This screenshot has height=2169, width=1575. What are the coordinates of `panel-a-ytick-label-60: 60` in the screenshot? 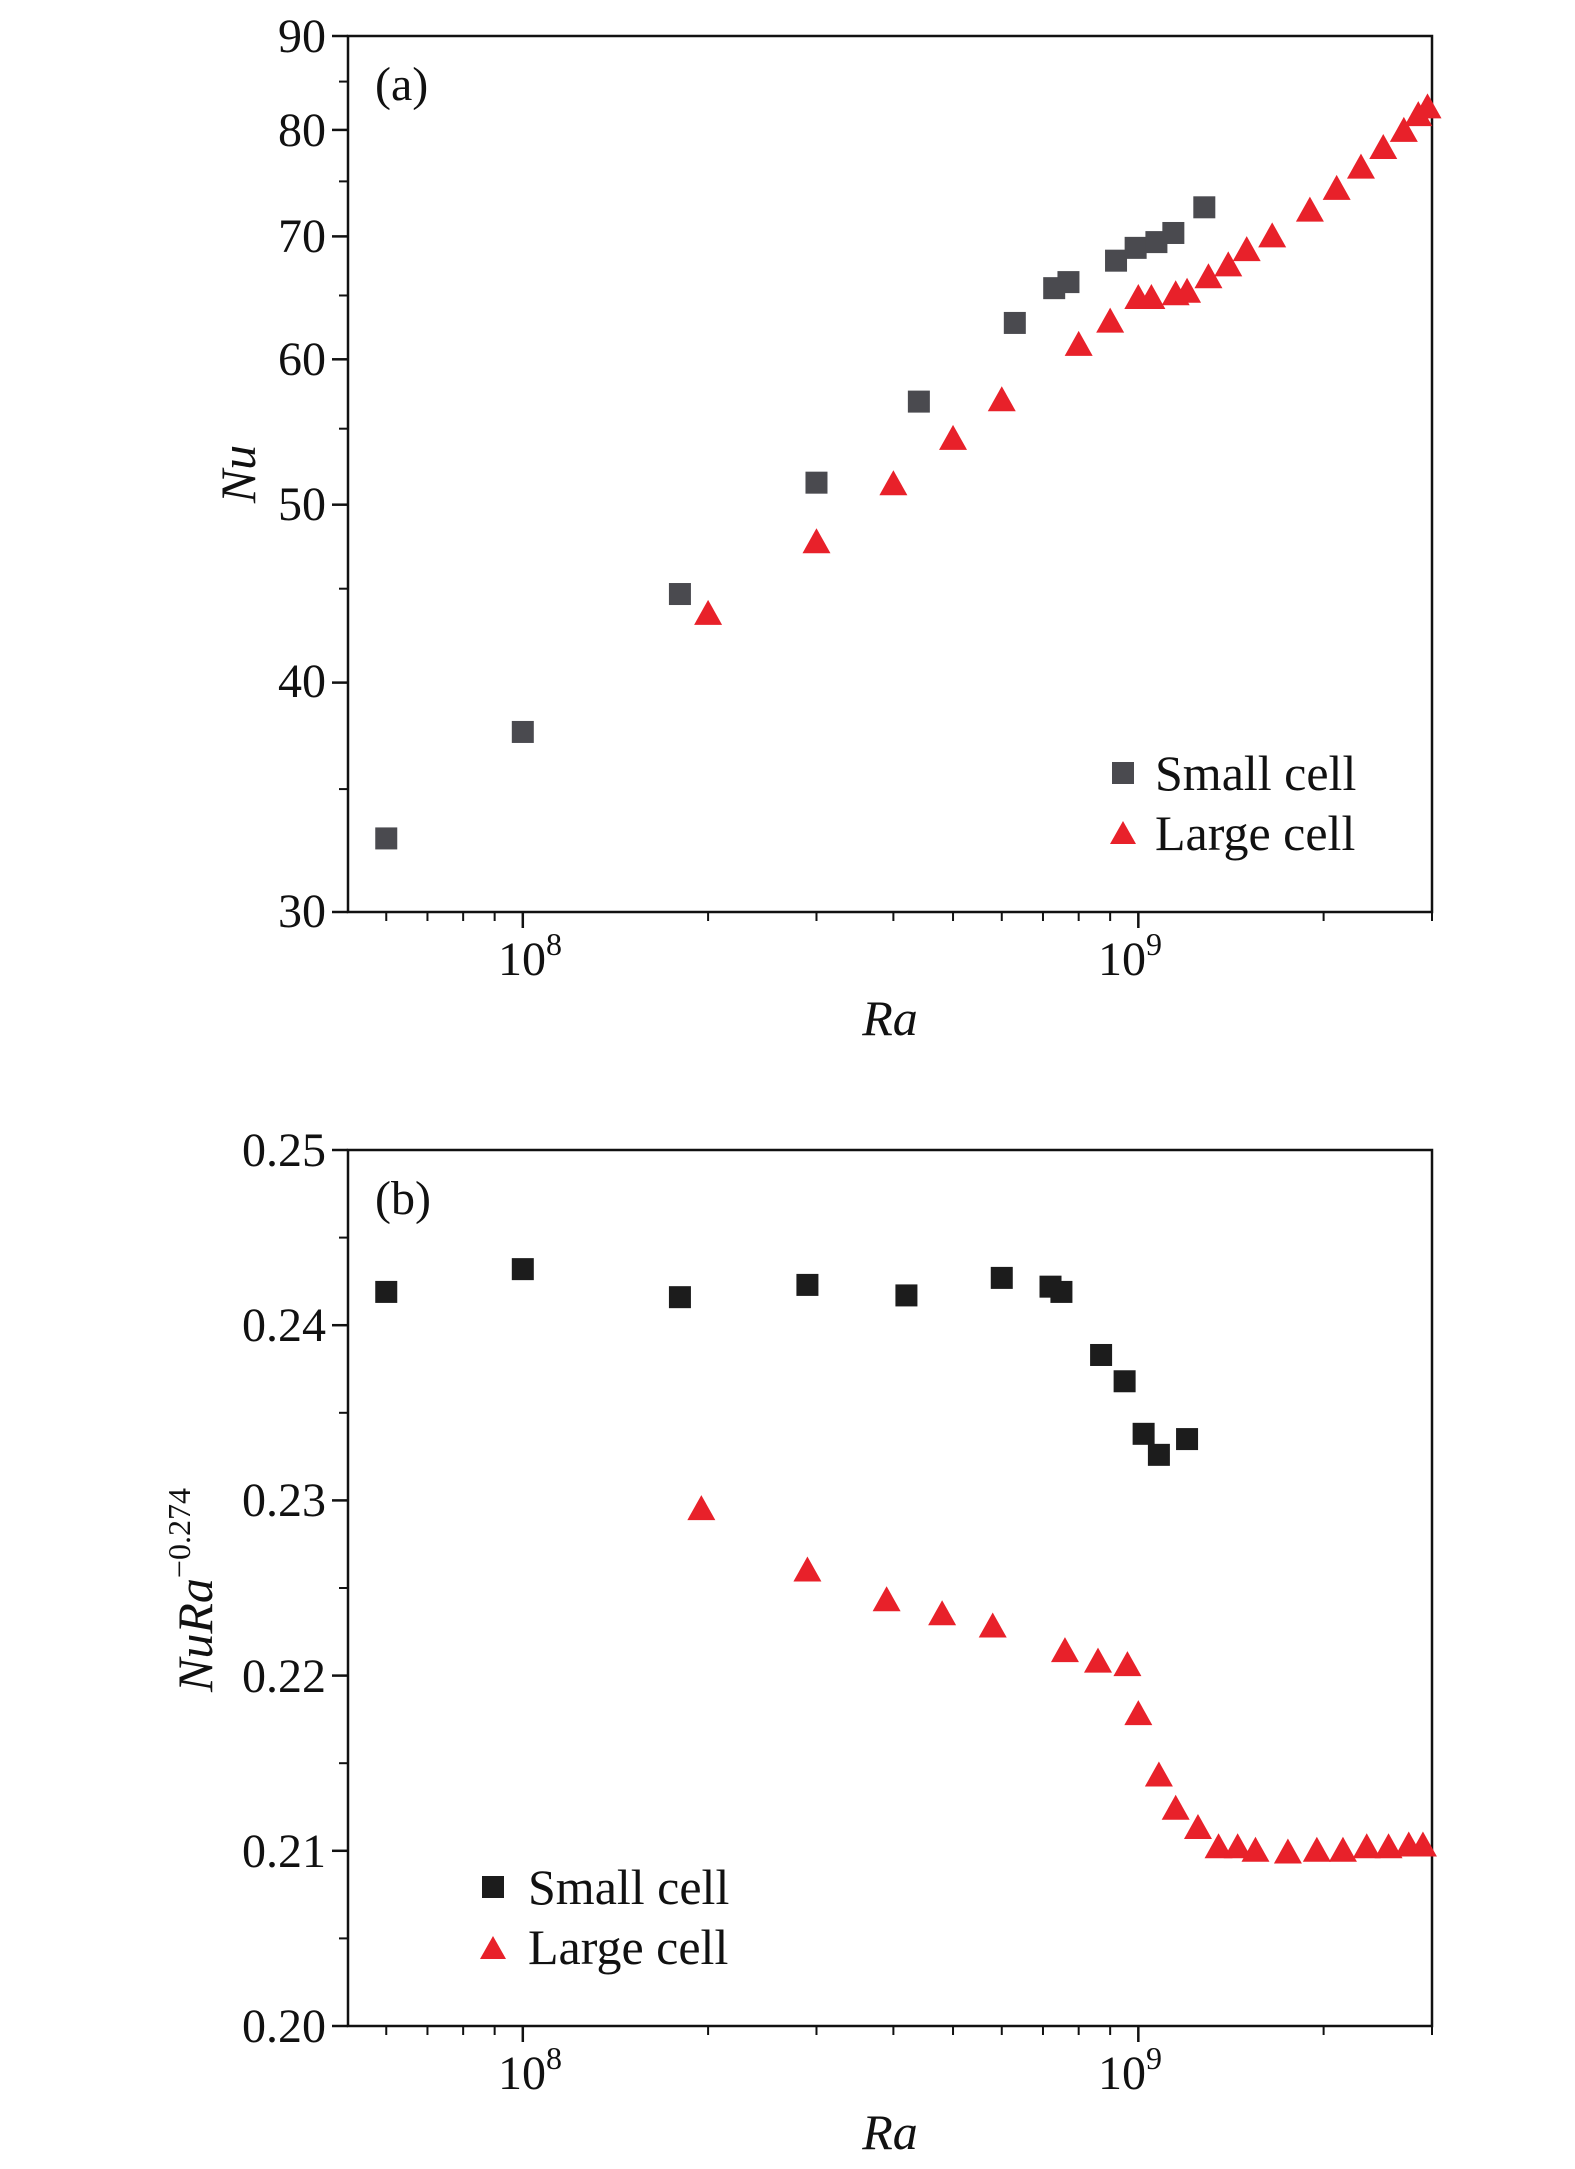 It's located at (302, 359).